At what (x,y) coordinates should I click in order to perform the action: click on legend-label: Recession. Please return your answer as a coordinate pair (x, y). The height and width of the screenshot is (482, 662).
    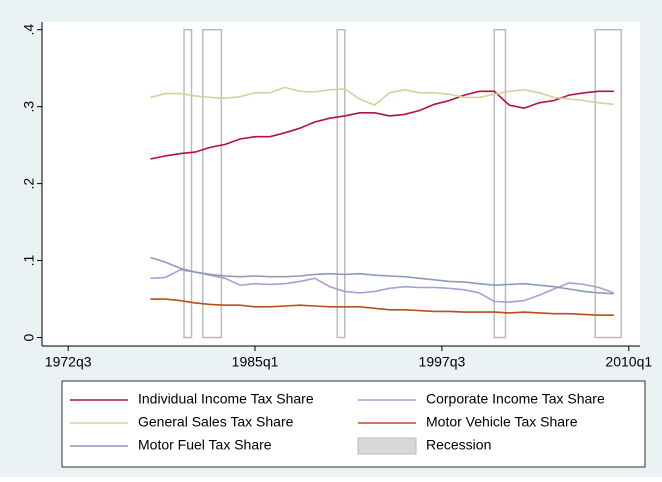
    Looking at the image, I should click on (458, 445).